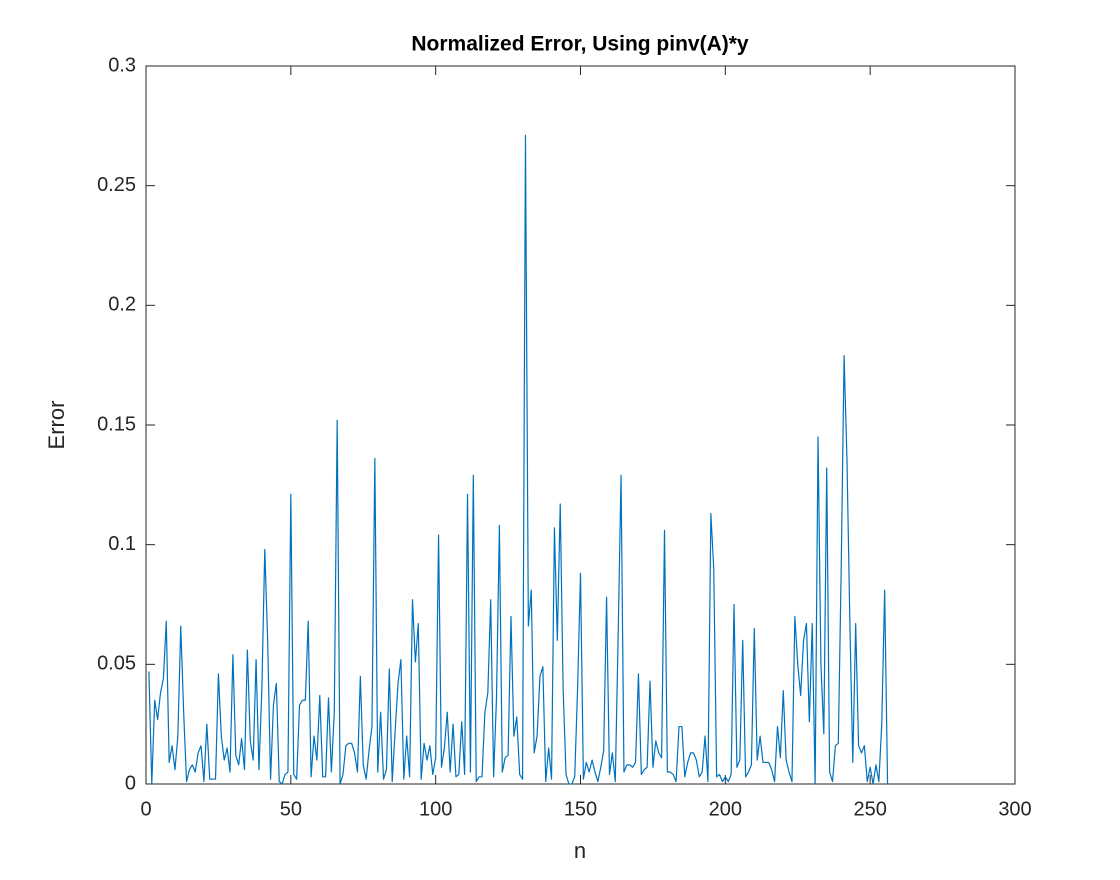 The image size is (1120, 880). What do you see at coordinates (580, 809) in the screenshot?
I see `x-tick-label: 150` at bounding box center [580, 809].